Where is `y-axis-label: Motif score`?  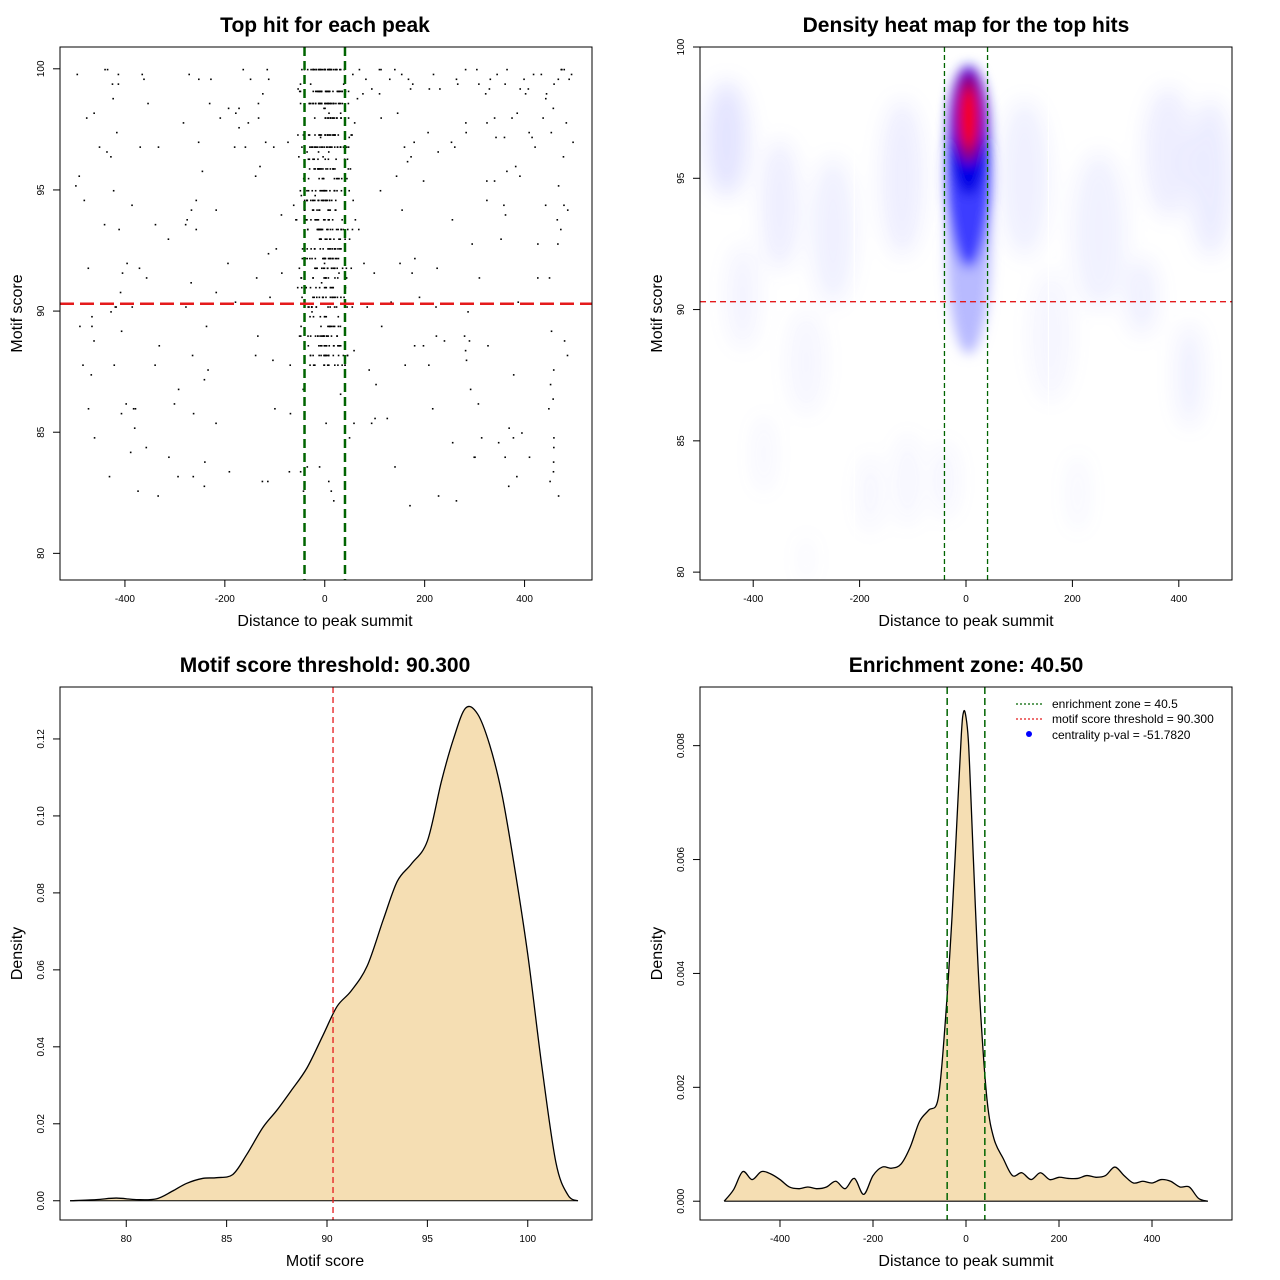
y-axis-label: Motif score is located at coordinates (17, 313).